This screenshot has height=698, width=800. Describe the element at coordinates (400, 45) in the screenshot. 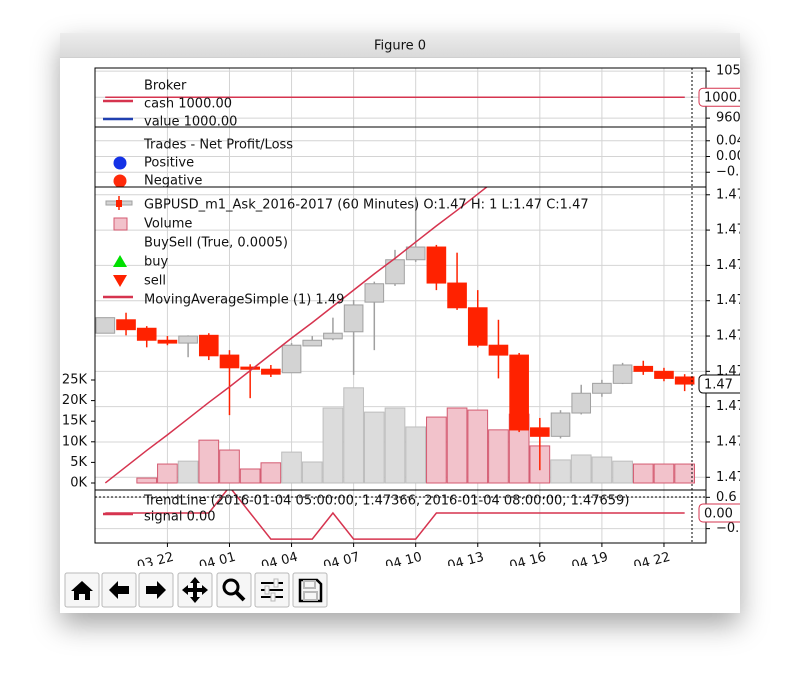

I see `title-bar` at that location.